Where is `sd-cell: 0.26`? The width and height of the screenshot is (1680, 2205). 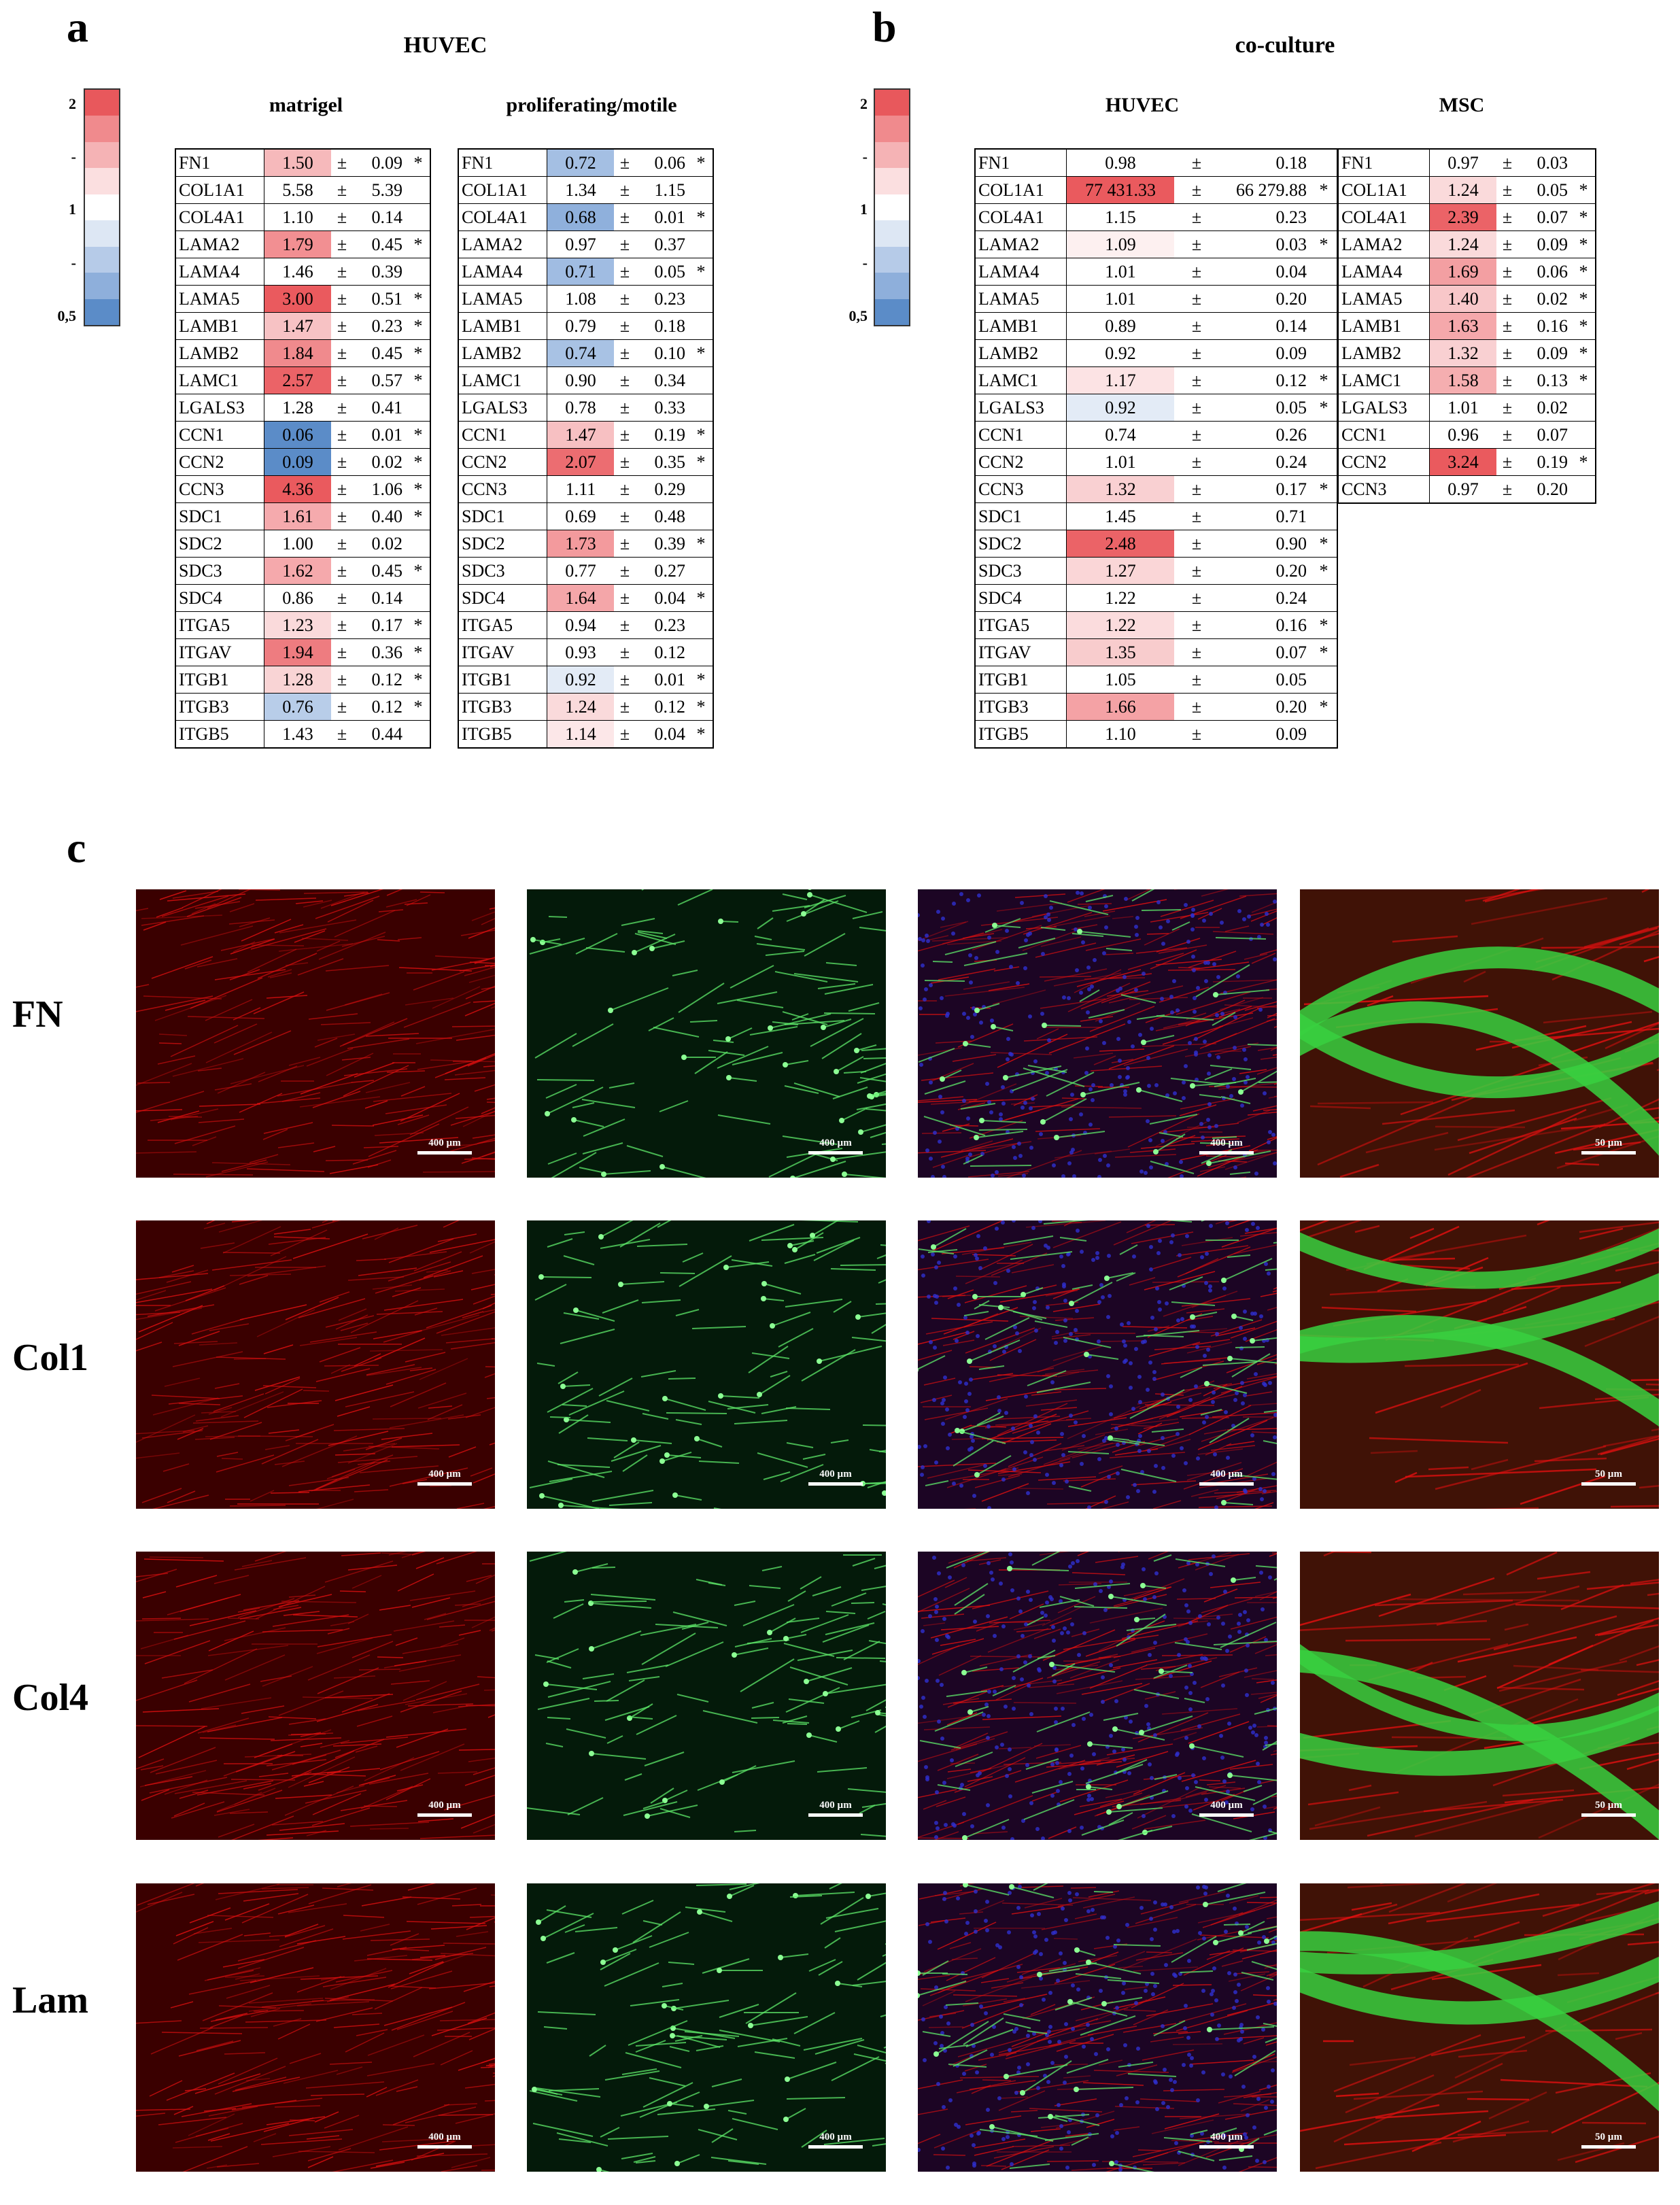 sd-cell: 0.26 is located at coordinates (1265, 435).